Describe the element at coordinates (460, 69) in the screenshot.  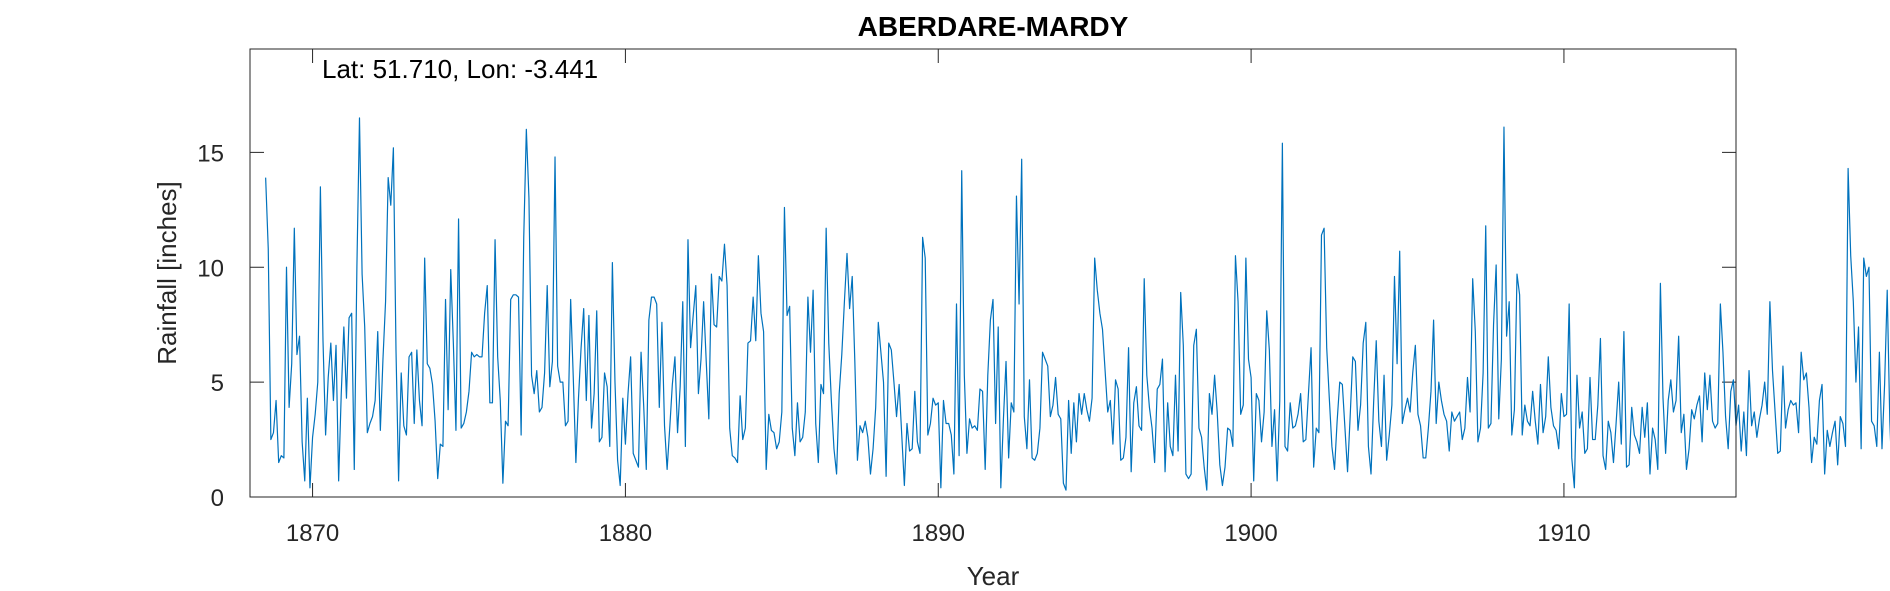
I see `coordinates-annotation: Lat: 51.710, Lon: -3.441` at that location.